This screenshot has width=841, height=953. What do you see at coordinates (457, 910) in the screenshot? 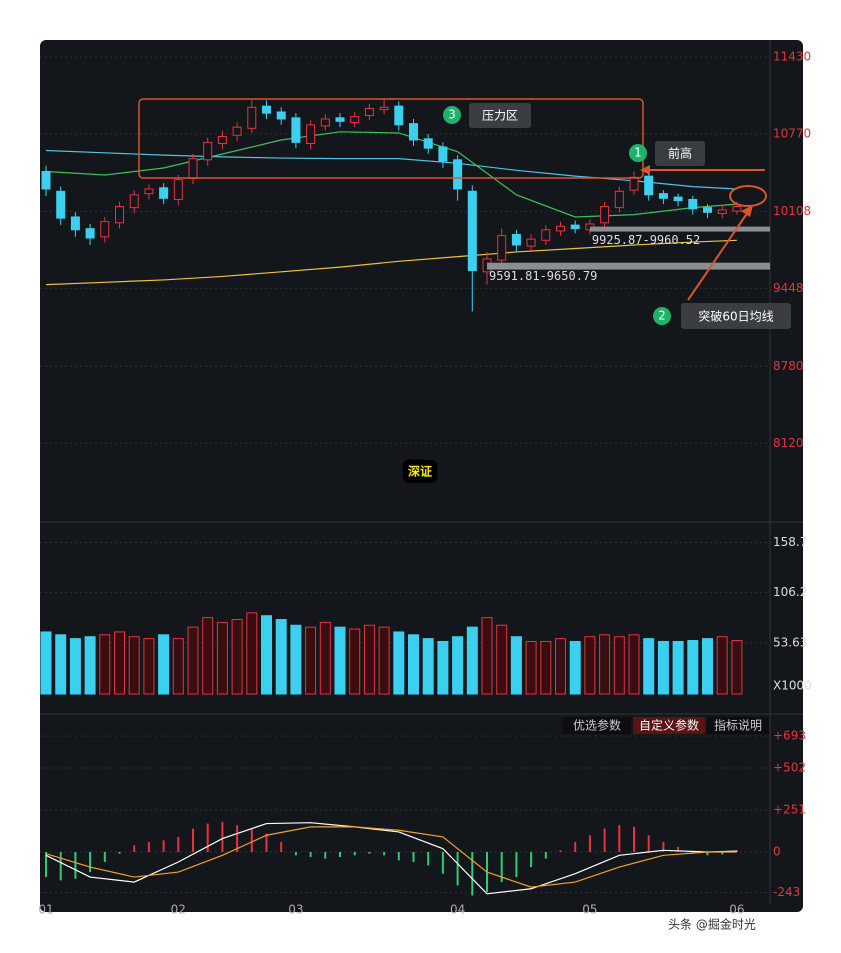
I see `x-tick-label: 04` at bounding box center [457, 910].